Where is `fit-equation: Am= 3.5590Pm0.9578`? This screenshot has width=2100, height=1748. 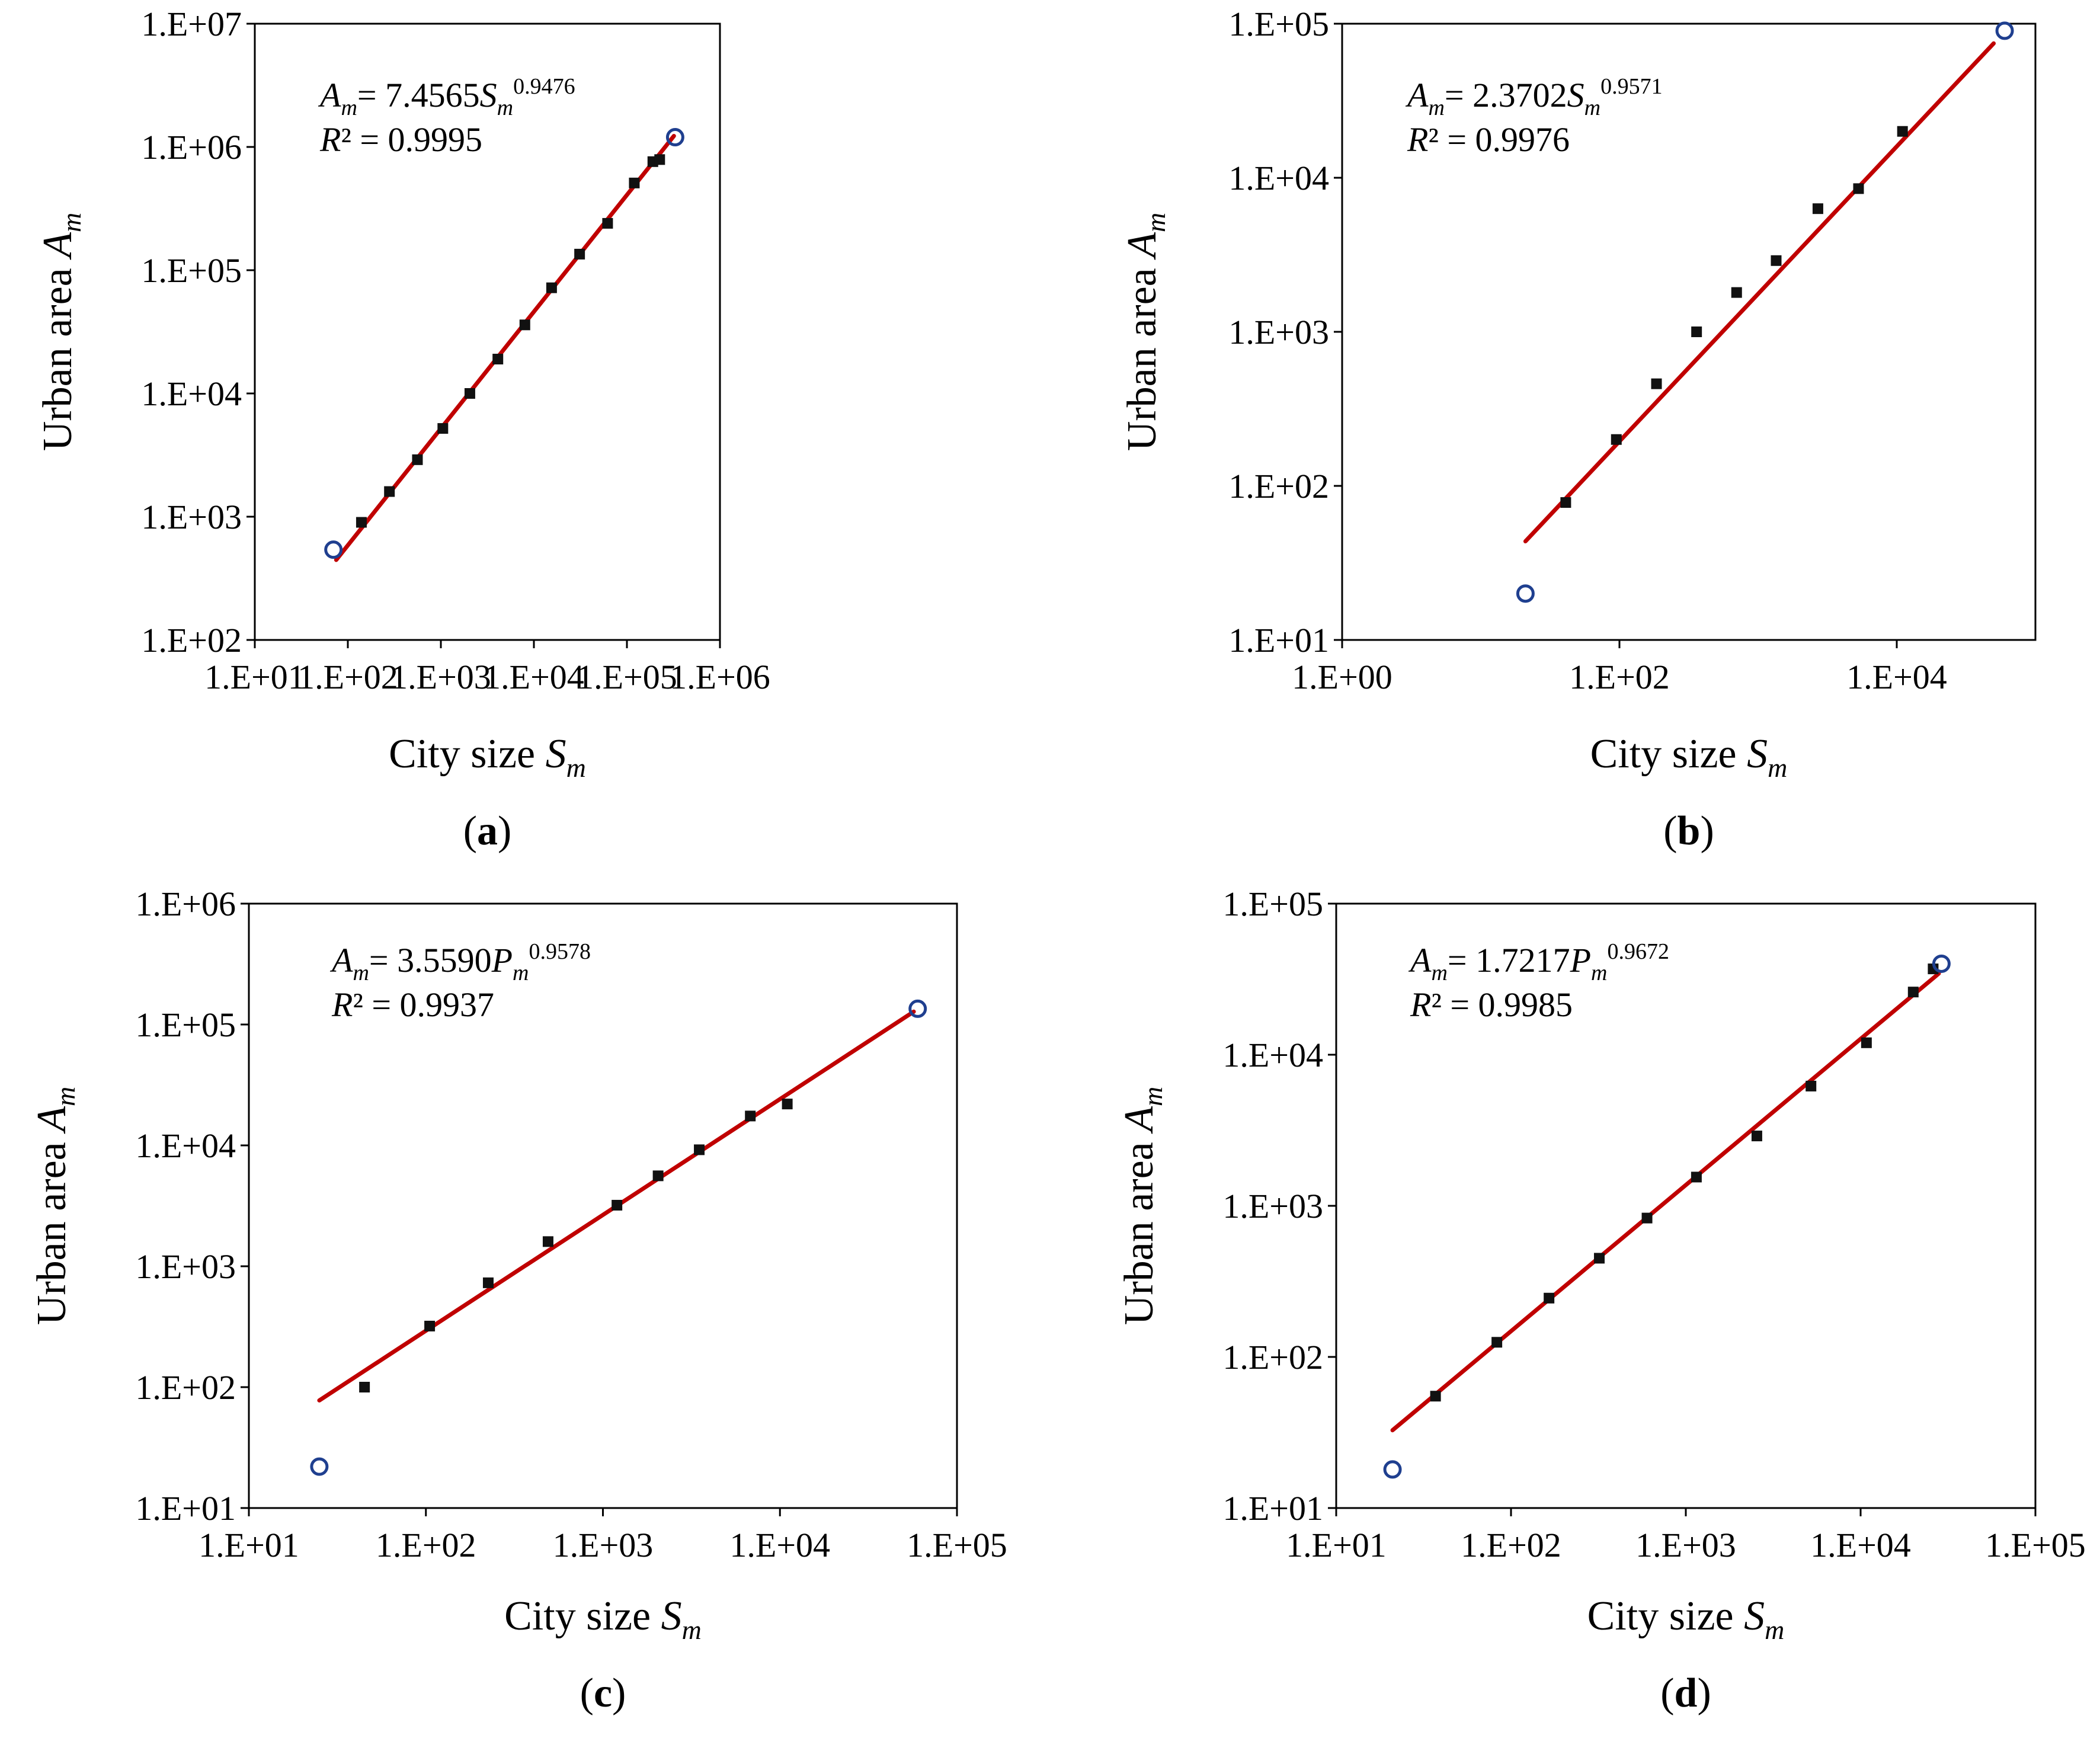 fit-equation: Am= 3.5590Pm0.9578 is located at coordinates (460, 962).